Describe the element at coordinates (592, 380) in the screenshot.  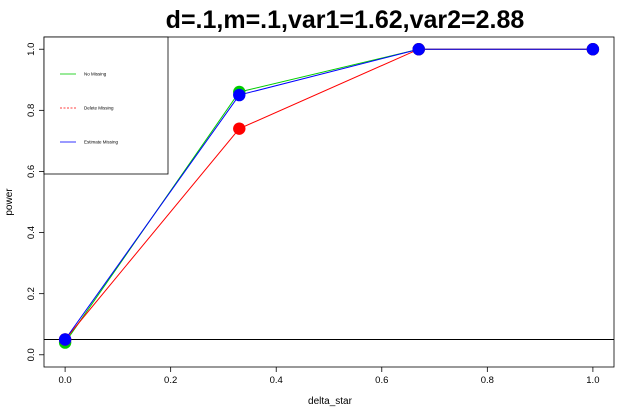
I see `x-tick-label: 1.0` at that location.